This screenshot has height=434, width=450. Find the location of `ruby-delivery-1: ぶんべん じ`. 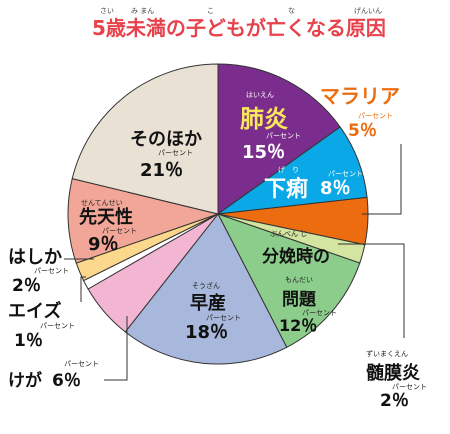

ruby-delivery-1: ぶんべん じ is located at coordinates (288, 234).